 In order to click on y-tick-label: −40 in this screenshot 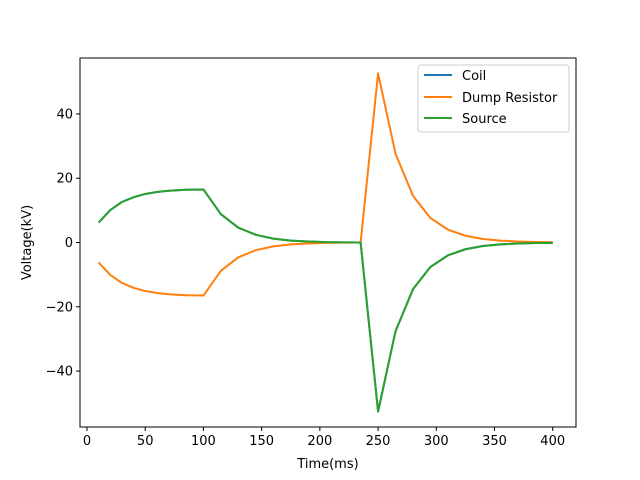, I will do `click(59, 372)`.